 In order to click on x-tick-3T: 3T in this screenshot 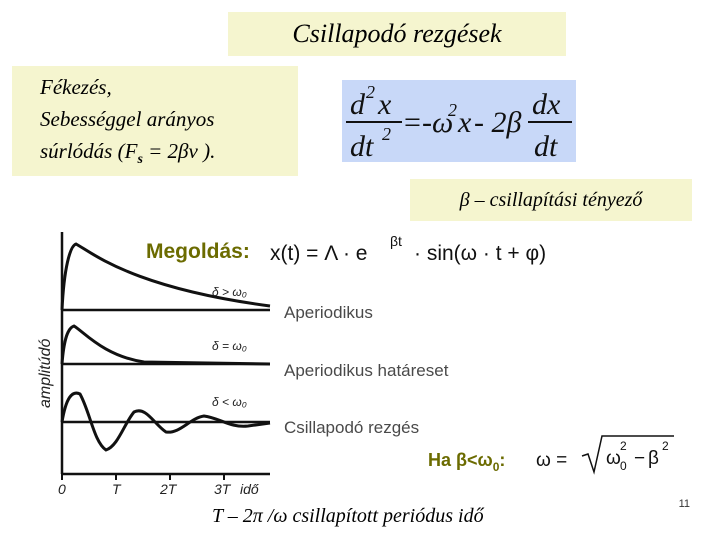, I will do `click(223, 489)`.